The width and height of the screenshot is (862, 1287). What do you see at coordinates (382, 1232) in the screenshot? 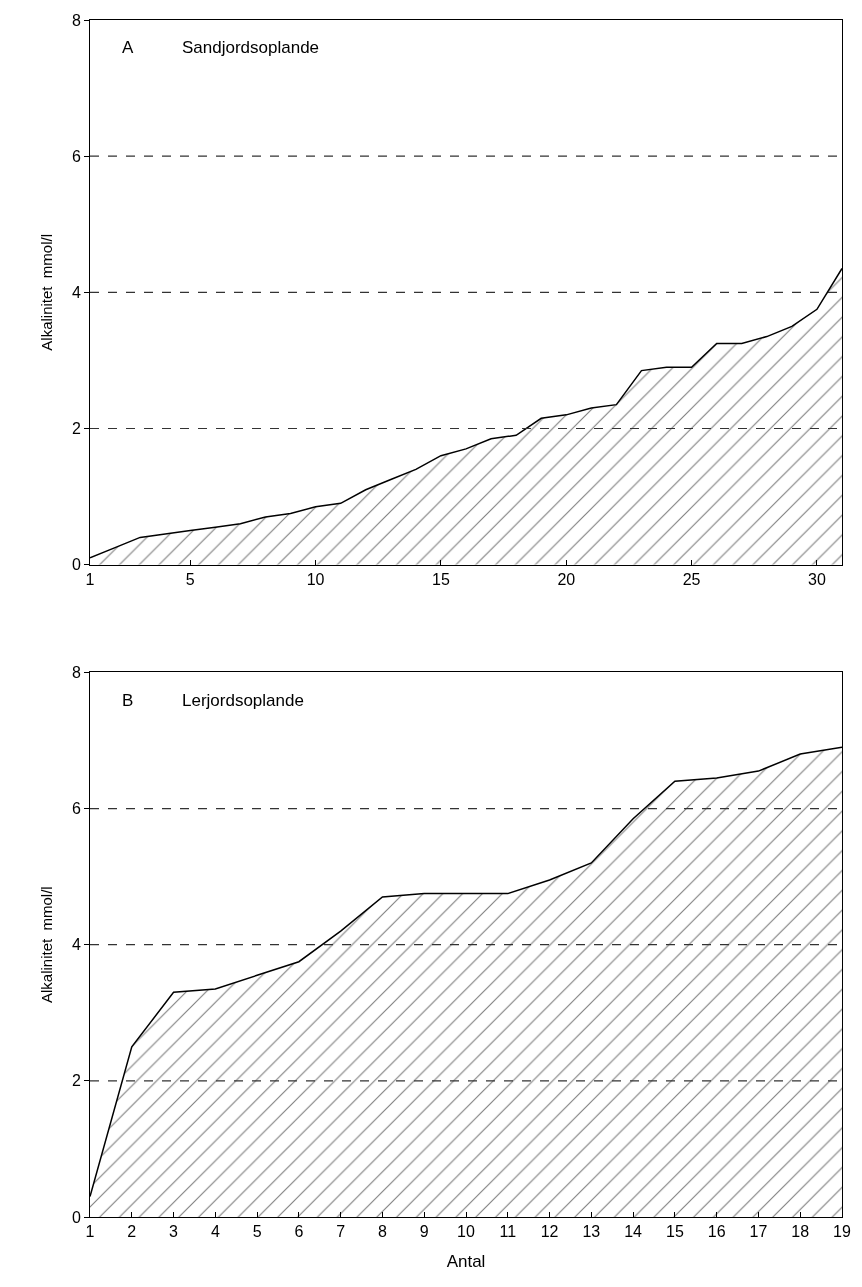
I see `x-tick-label: 8` at bounding box center [382, 1232].